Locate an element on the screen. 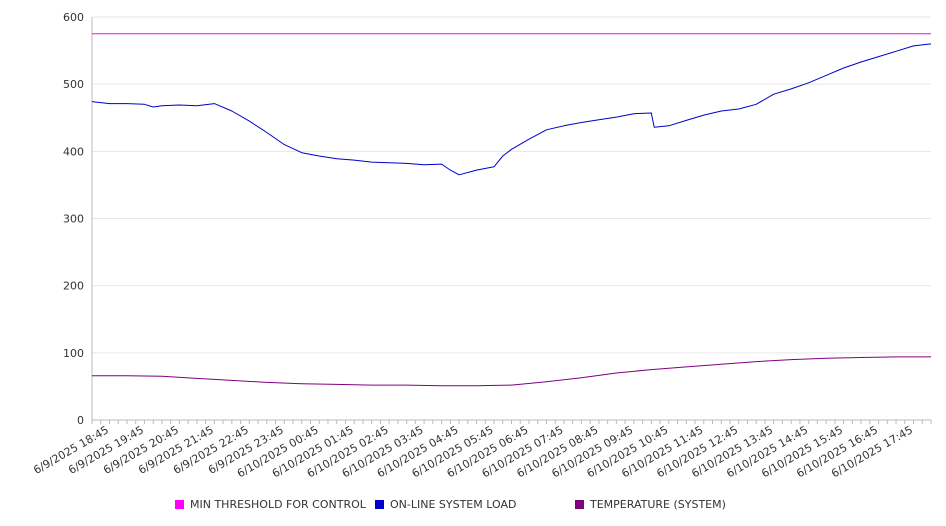 This screenshot has height=526, width=946. y-tick-label: 300 is located at coordinates (73, 219).